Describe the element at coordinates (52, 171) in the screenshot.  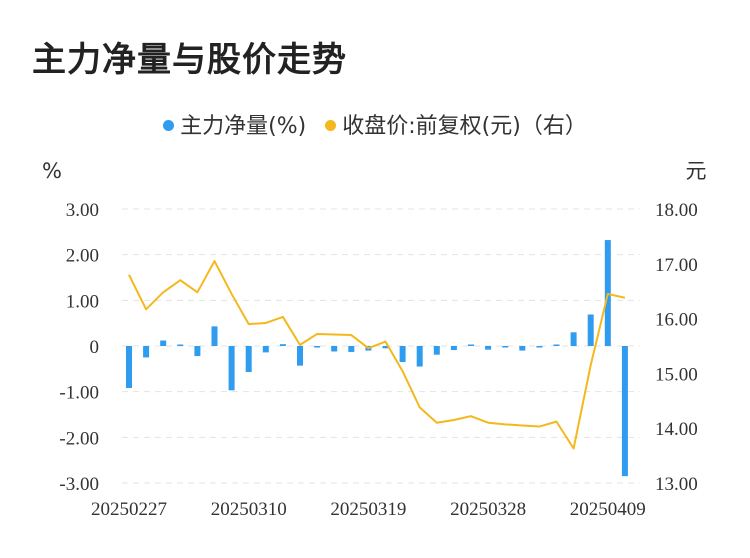
I see `left-axis-unit: %` at that location.